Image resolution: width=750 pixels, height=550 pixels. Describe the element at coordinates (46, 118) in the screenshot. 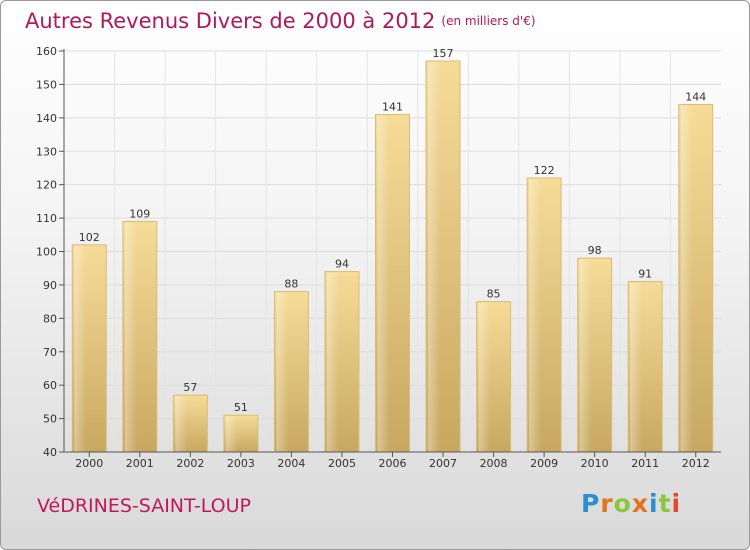

I see `y-tick-label: 140` at that location.